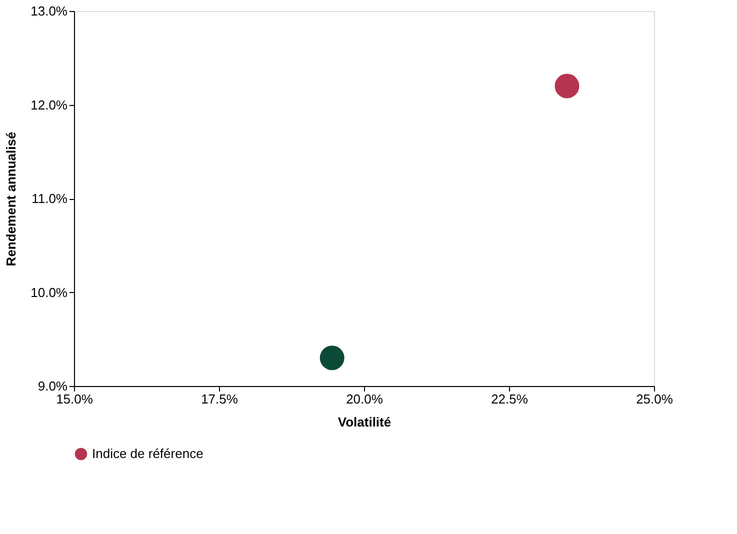 This screenshot has height=534, width=737. I want to click on x-tick-label: 22.5%, so click(509, 399).